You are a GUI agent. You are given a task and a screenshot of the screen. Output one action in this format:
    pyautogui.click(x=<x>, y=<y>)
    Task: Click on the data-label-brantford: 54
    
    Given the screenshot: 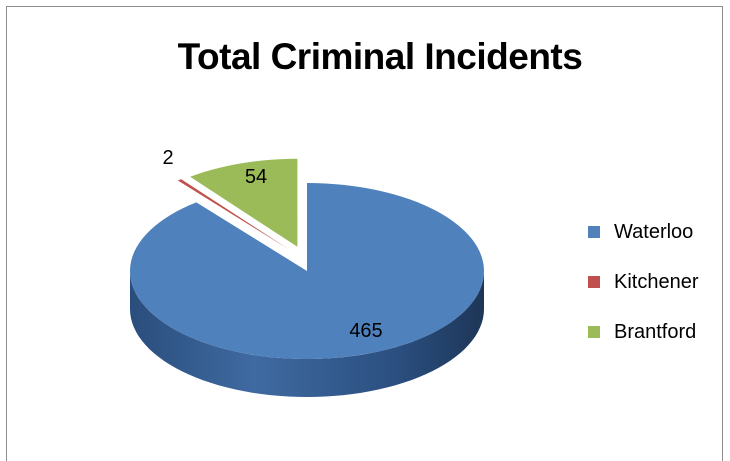 What is the action you would take?
    pyautogui.click(x=256, y=177)
    